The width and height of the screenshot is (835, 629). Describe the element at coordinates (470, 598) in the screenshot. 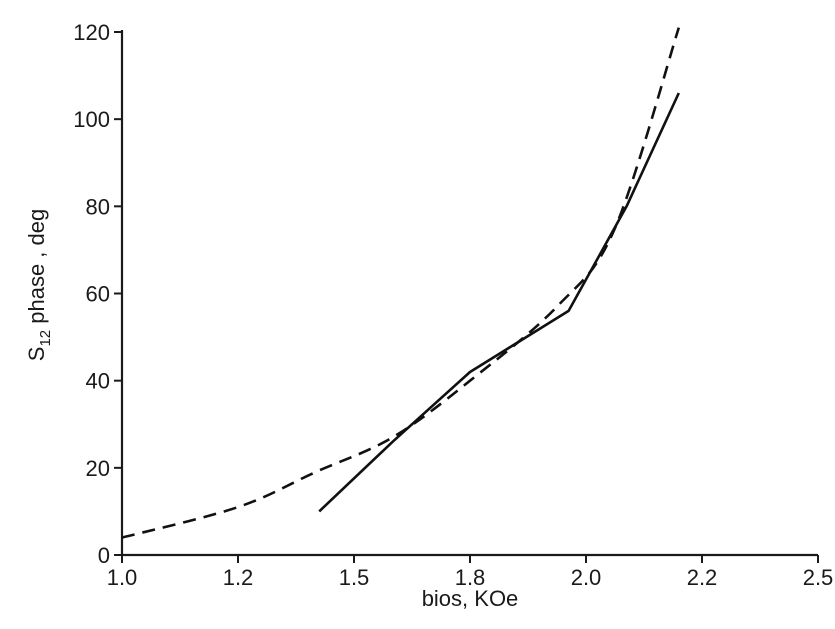

I see `x-axis-label: bios, KOe` at that location.